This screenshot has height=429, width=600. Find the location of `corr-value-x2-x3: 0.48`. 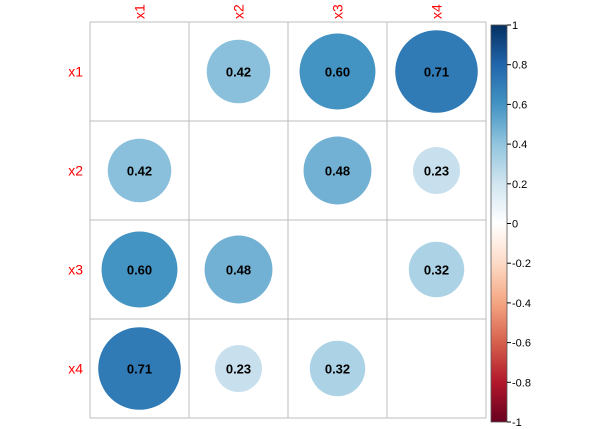

corr-value-x2-x3: 0.48 is located at coordinates (337, 171).